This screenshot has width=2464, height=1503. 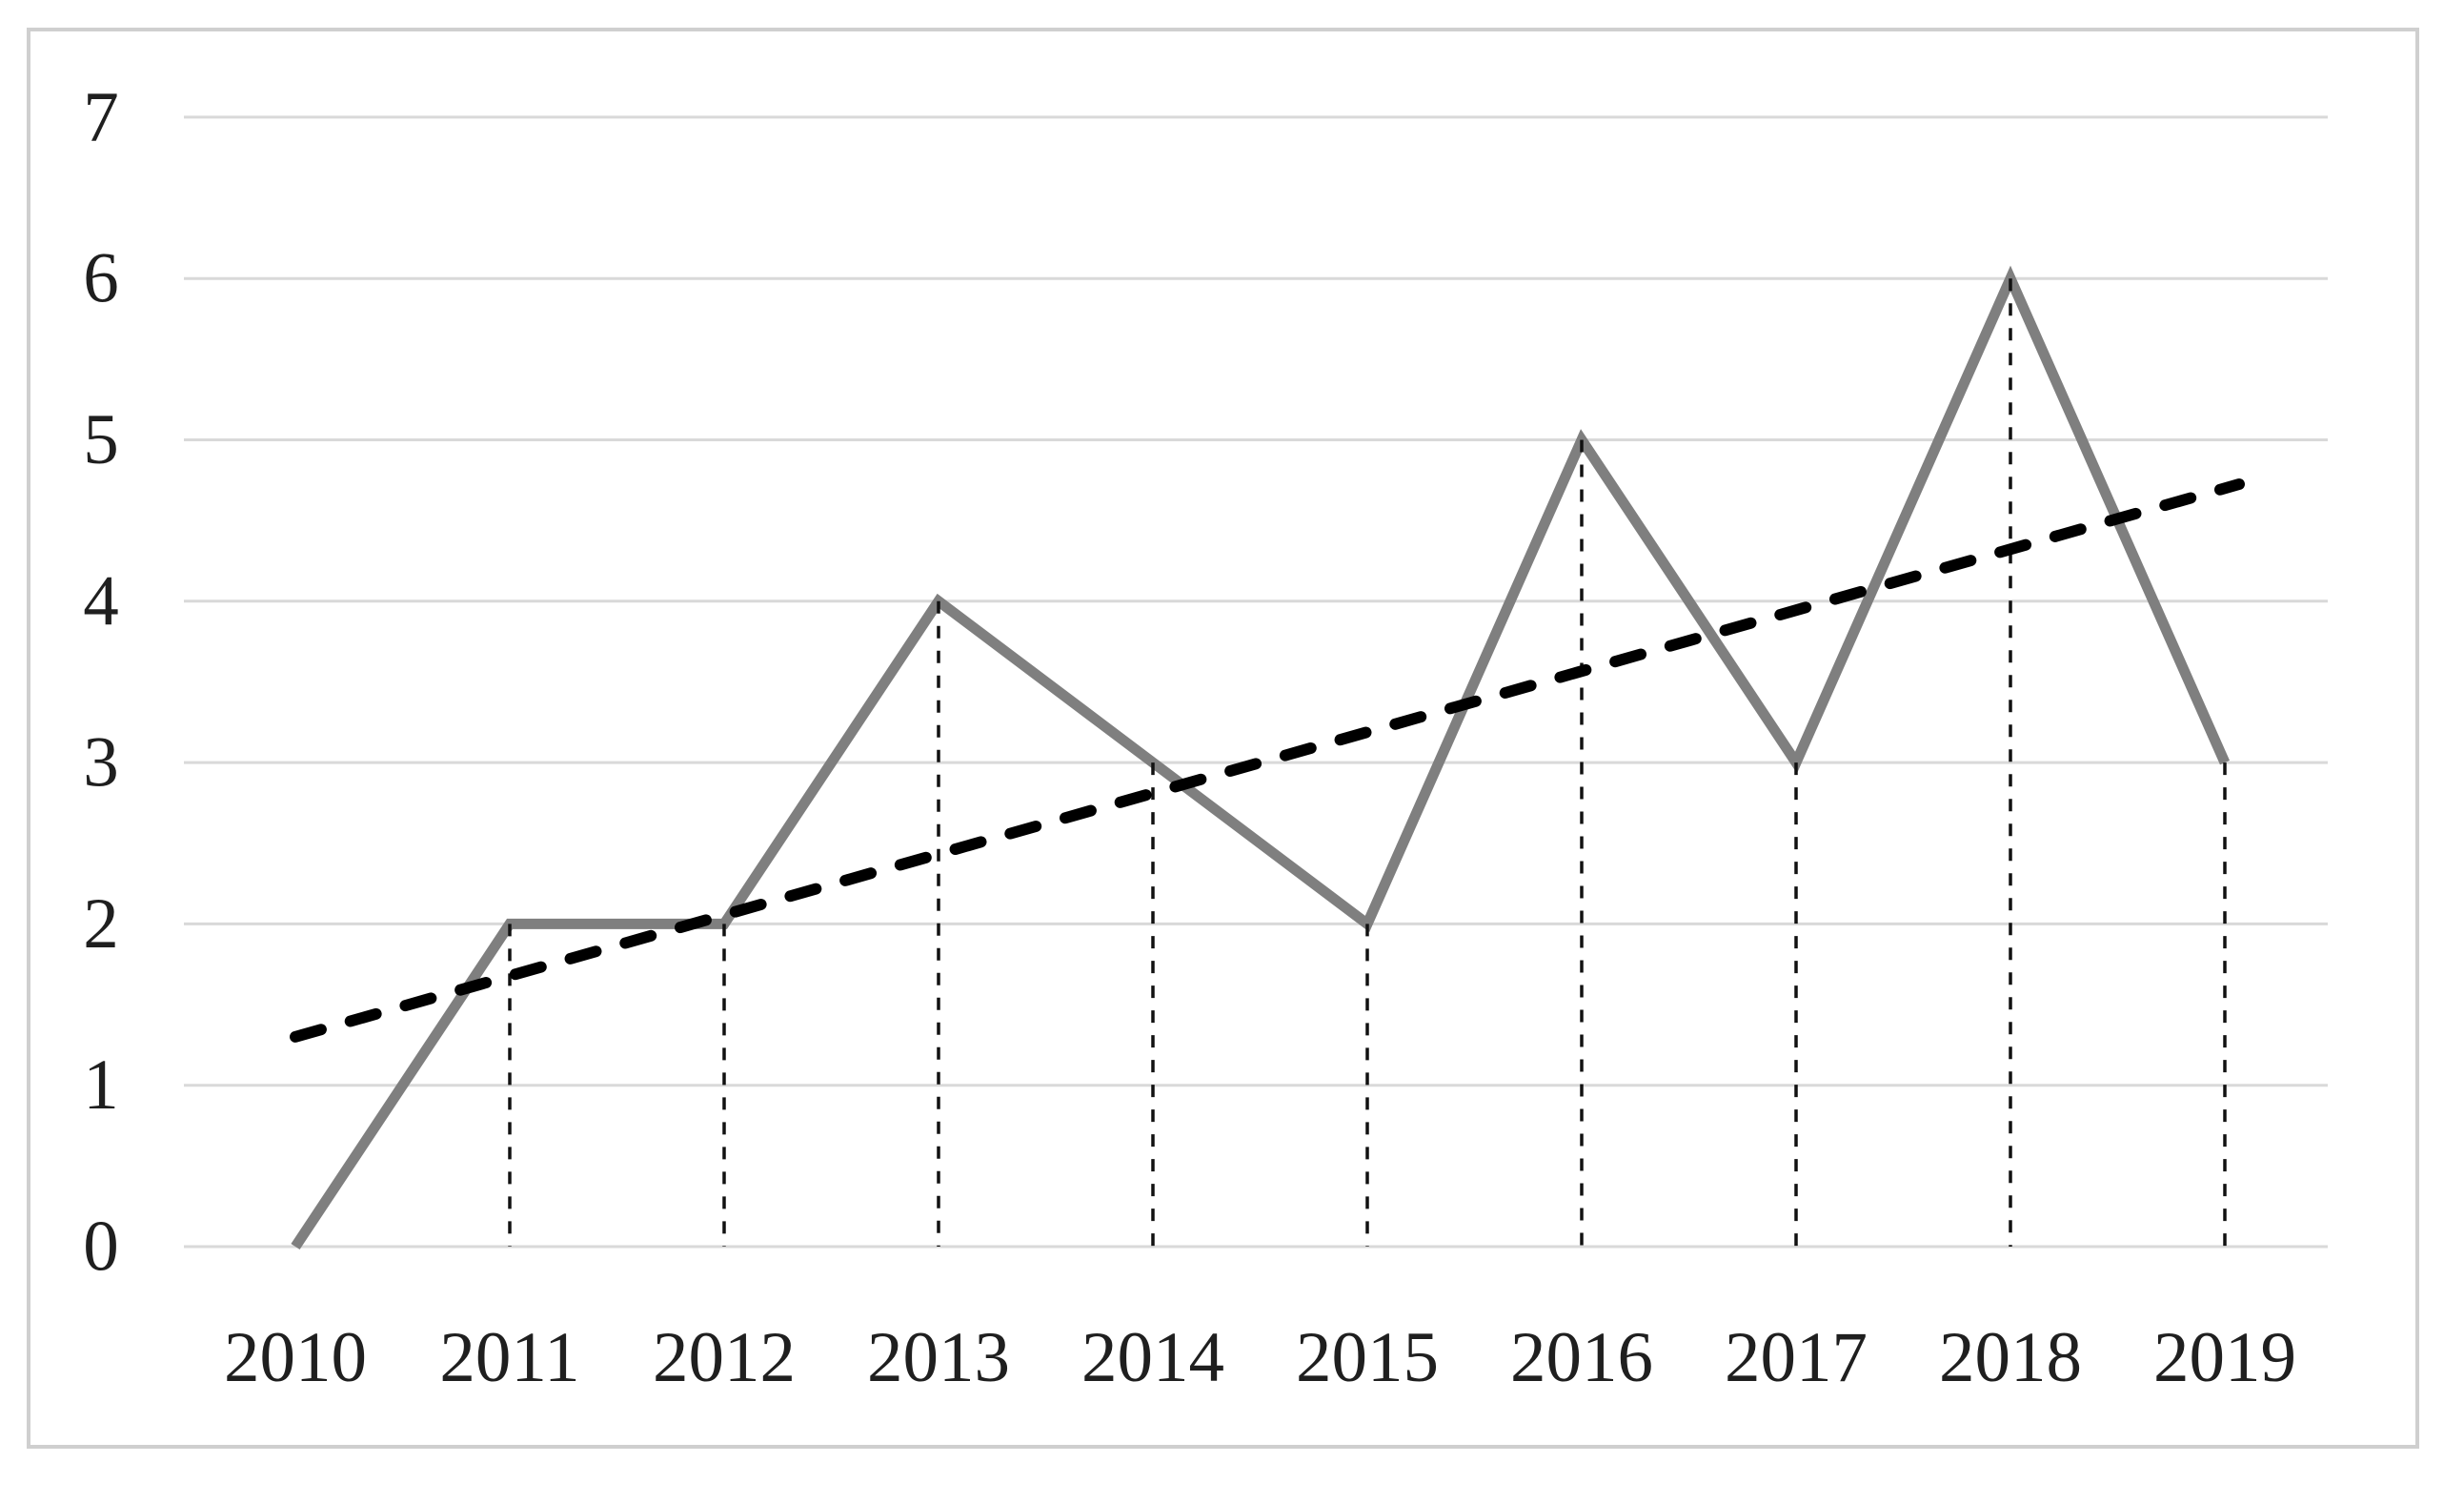 What do you see at coordinates (2010, 1358) in the screenshot?
I see `x-tick-label: 2018` at bounding box center [2010, 1358].